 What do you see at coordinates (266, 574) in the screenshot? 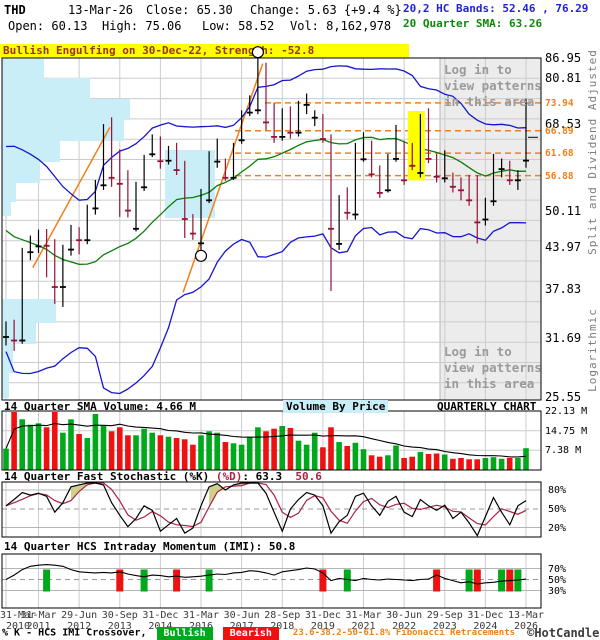
I see `imi-line` at bounding box center [266, 574].